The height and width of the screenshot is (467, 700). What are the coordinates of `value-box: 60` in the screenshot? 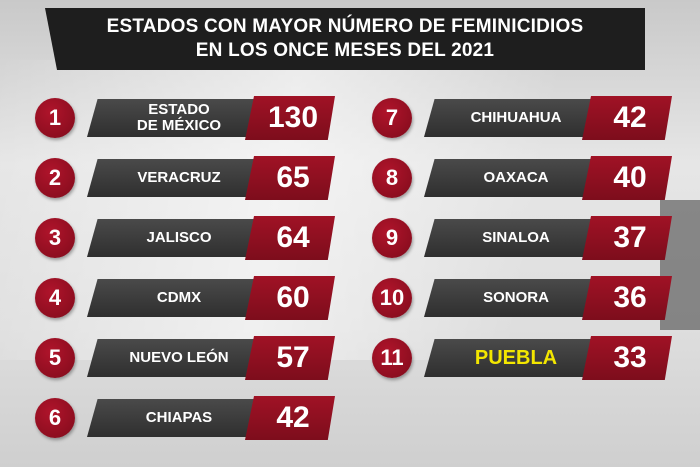 It's located at (290, 298).